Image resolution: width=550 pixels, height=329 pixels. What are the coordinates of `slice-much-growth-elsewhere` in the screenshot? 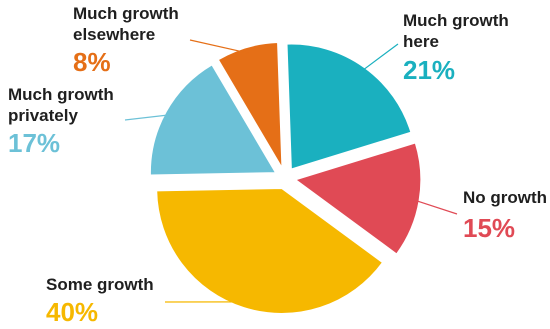 It's located at (250, 104).